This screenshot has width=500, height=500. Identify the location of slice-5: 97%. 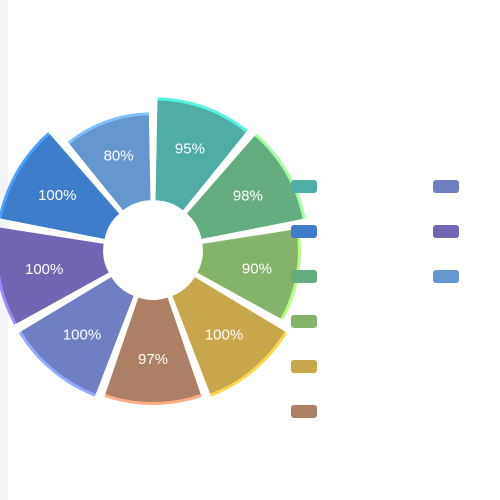
(153, 351).